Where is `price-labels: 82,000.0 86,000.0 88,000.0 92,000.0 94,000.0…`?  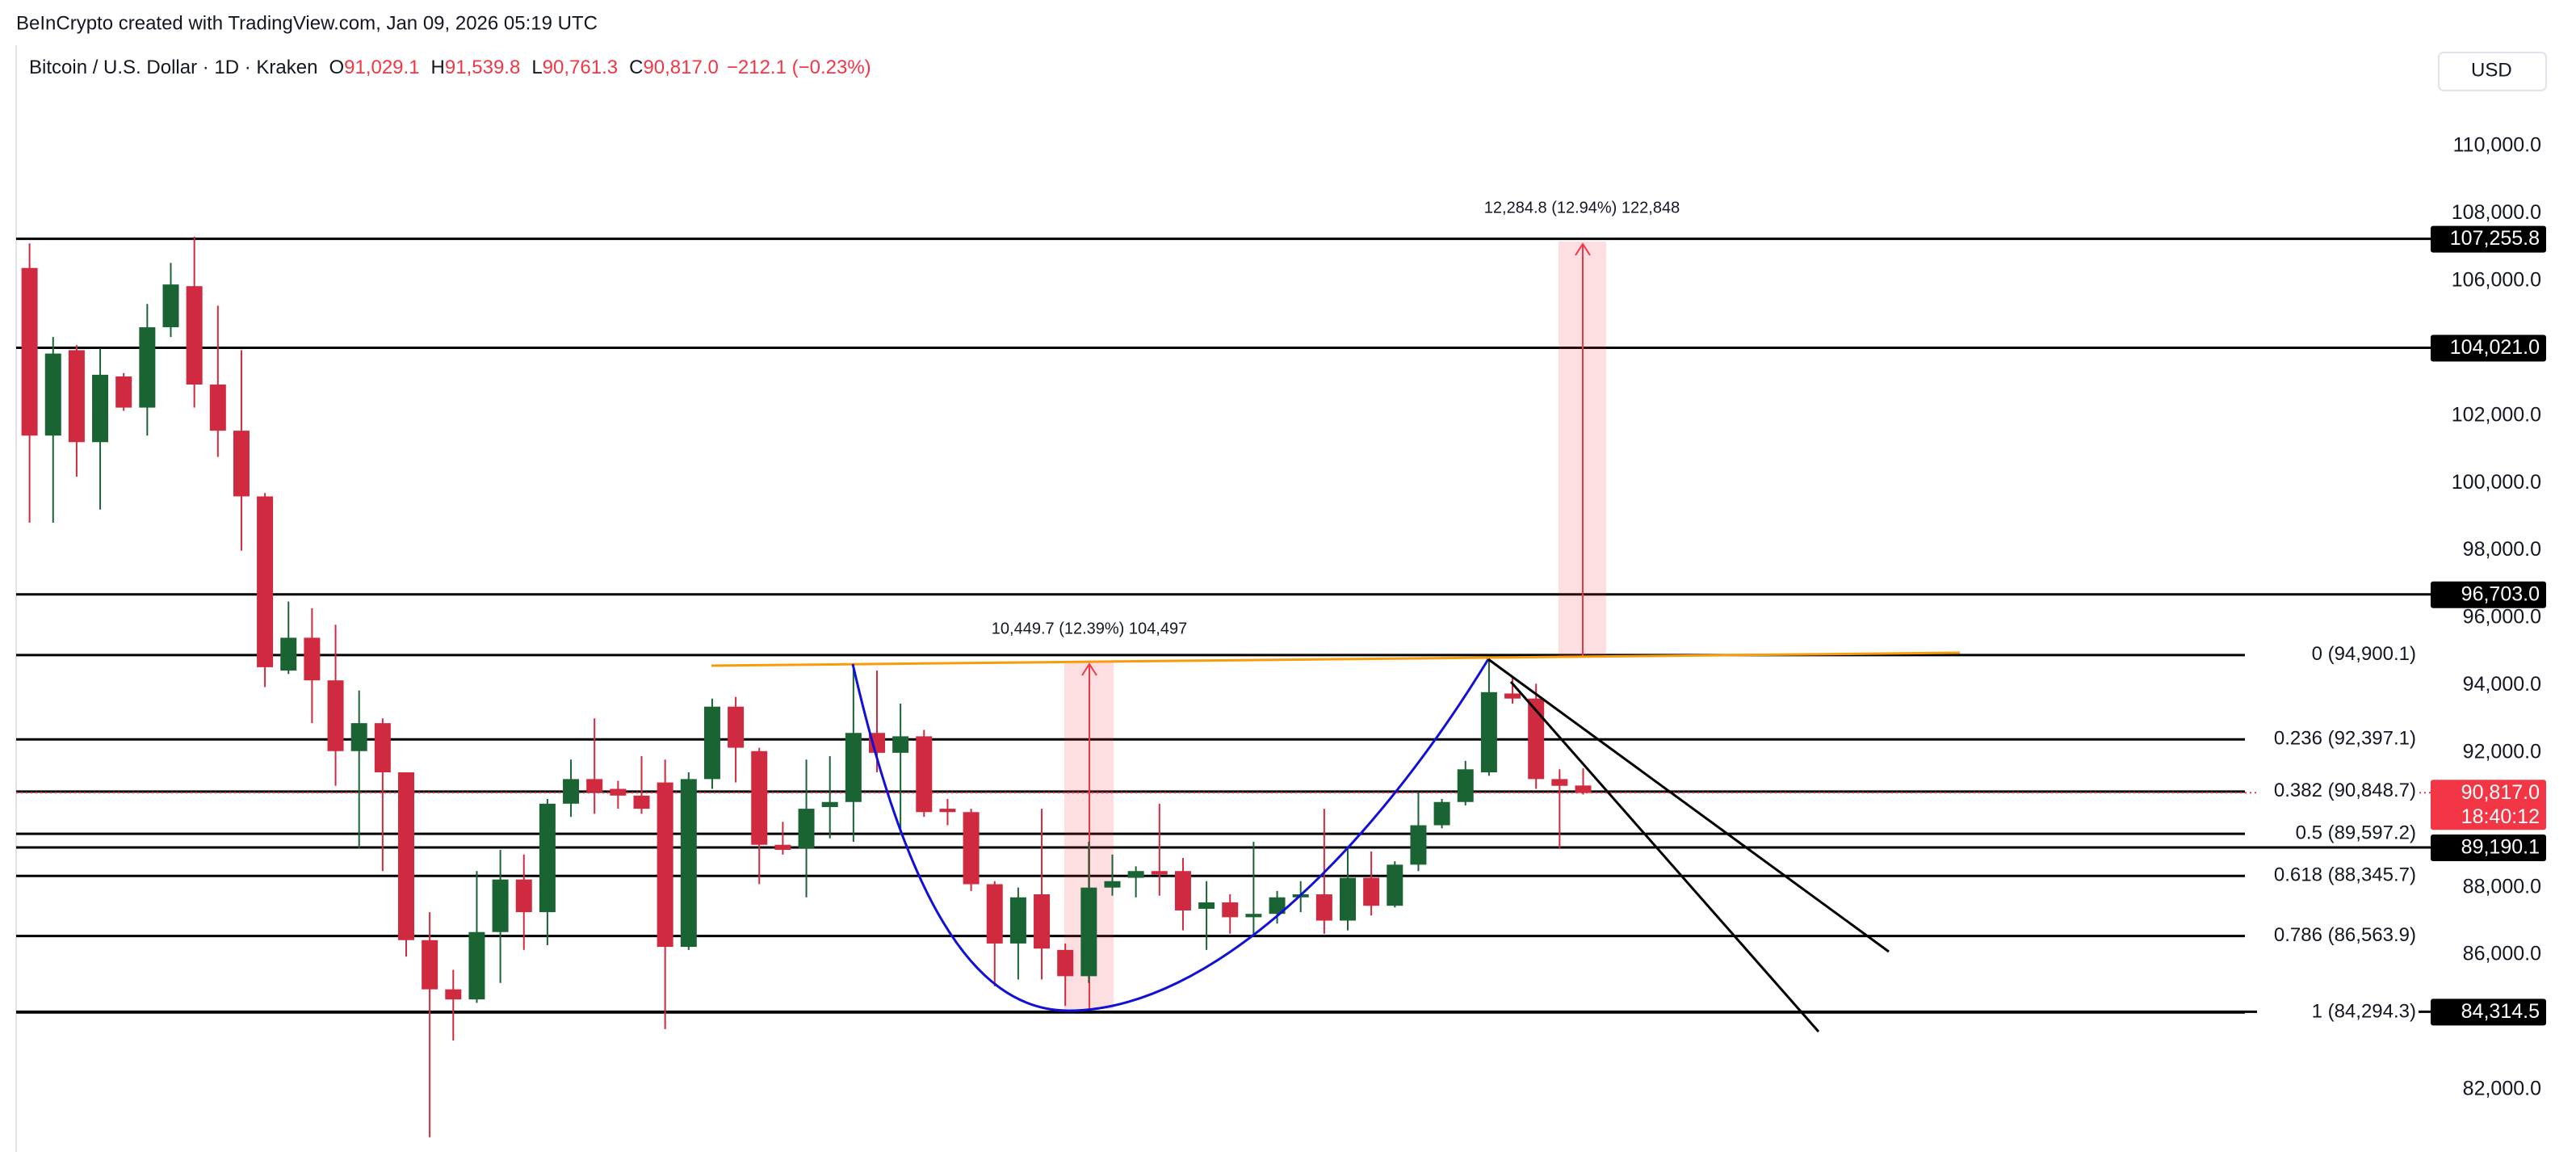
price-labels: 82,000.0 86,000.0 88,000.0 92,000.0 94,000.0… is located at coordinates (2401, 617).